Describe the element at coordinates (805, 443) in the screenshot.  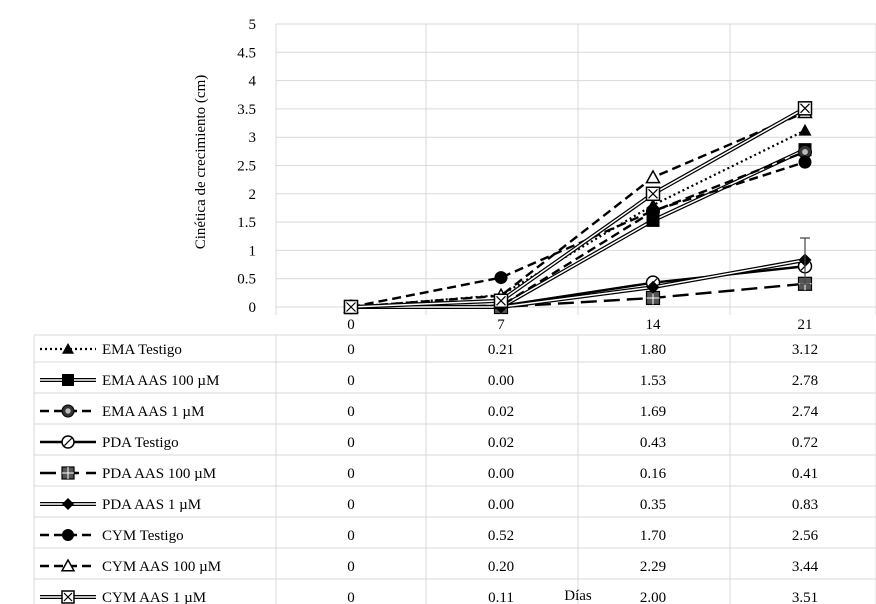
I see `data-label: 0.72` at that location.